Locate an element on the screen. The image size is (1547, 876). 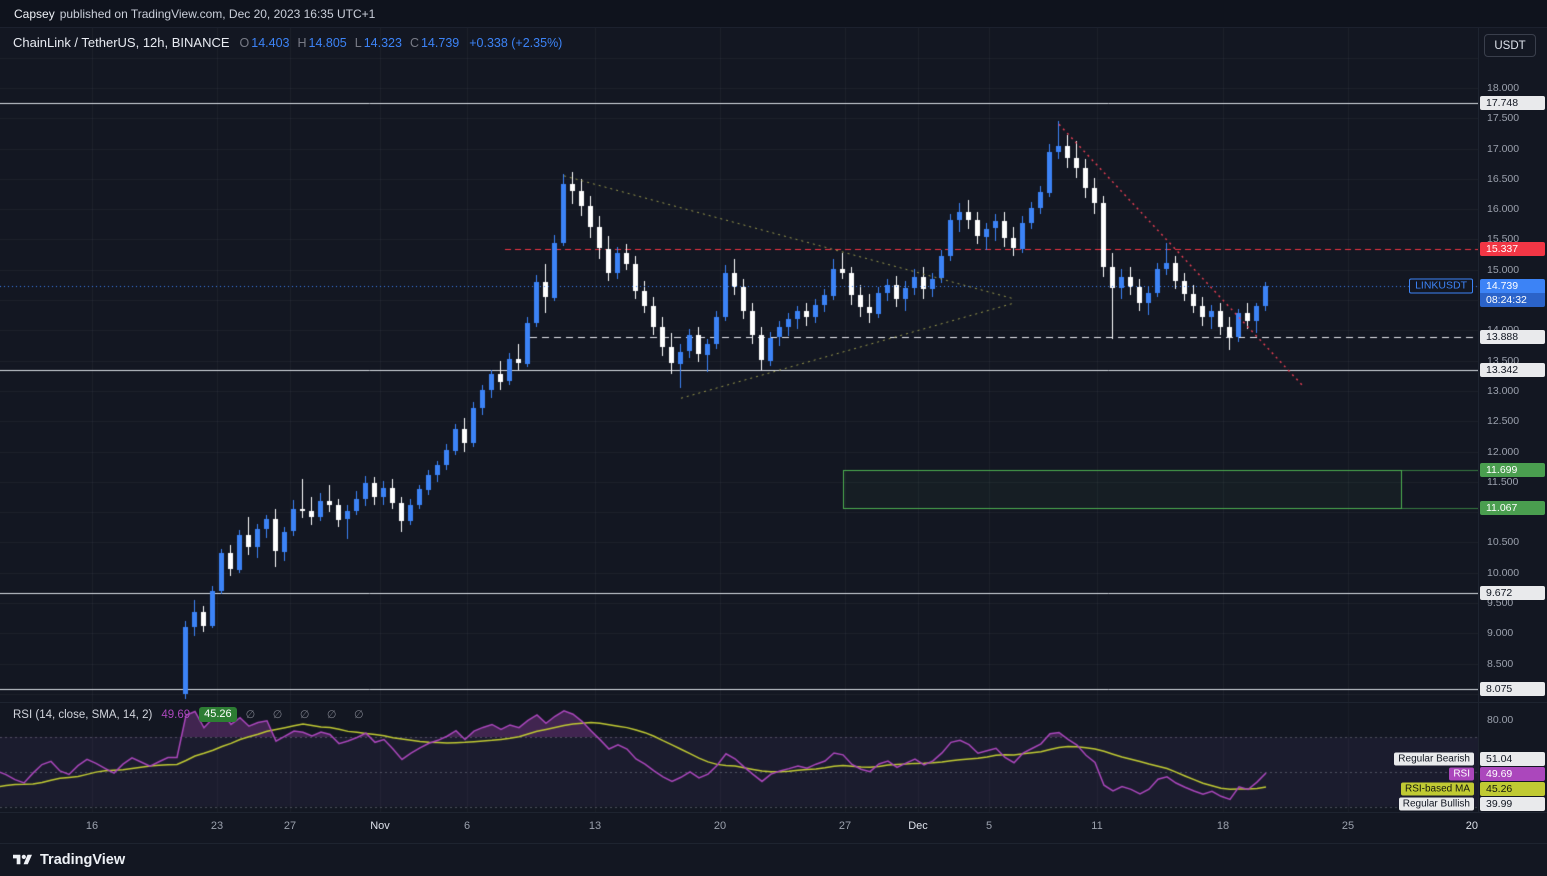
rsi-ma-value-pill: 45.26 is located at coordinates (218, 714).